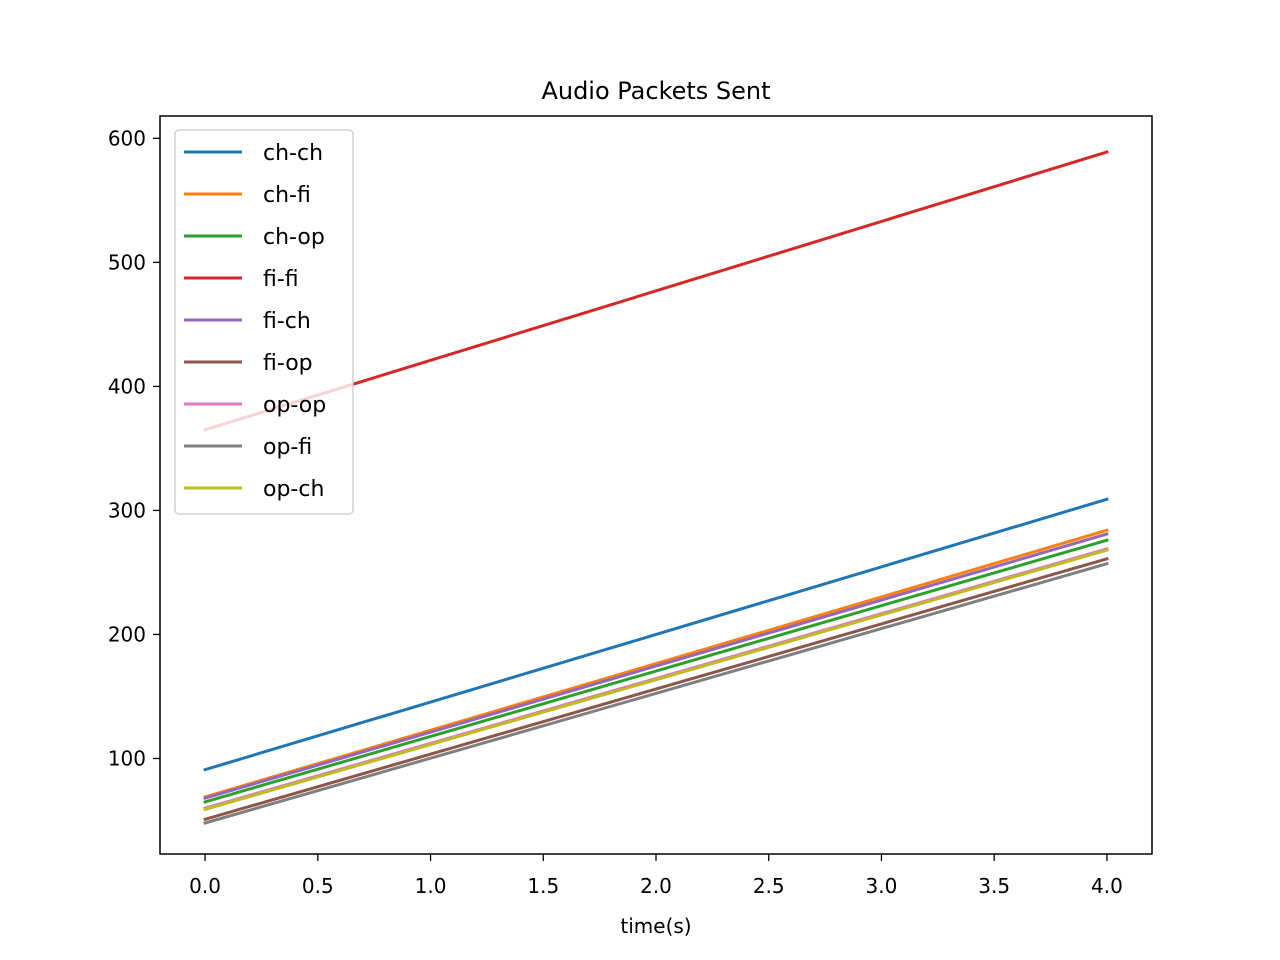  I want to click on y-tick-label: 200, so click(127, 634).